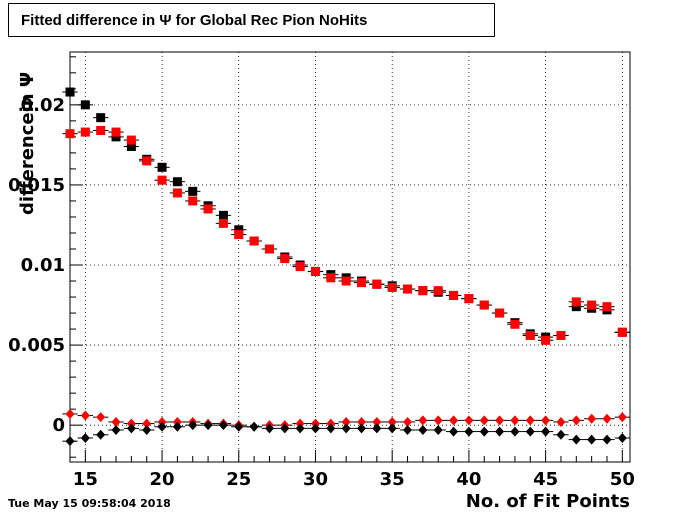  Describe the element at coordinates (36, 345) in the screenshot. I see `y-tick-label: 0.005` at that location.